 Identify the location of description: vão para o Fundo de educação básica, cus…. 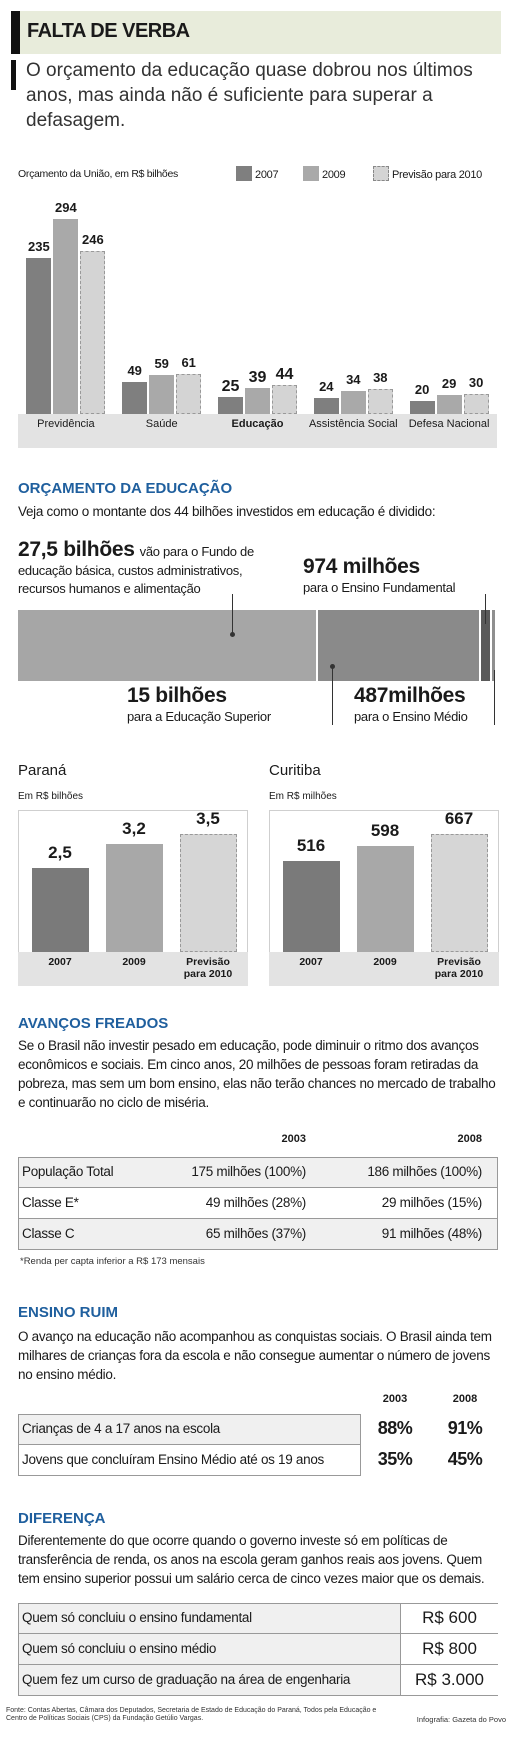
(136, 570).